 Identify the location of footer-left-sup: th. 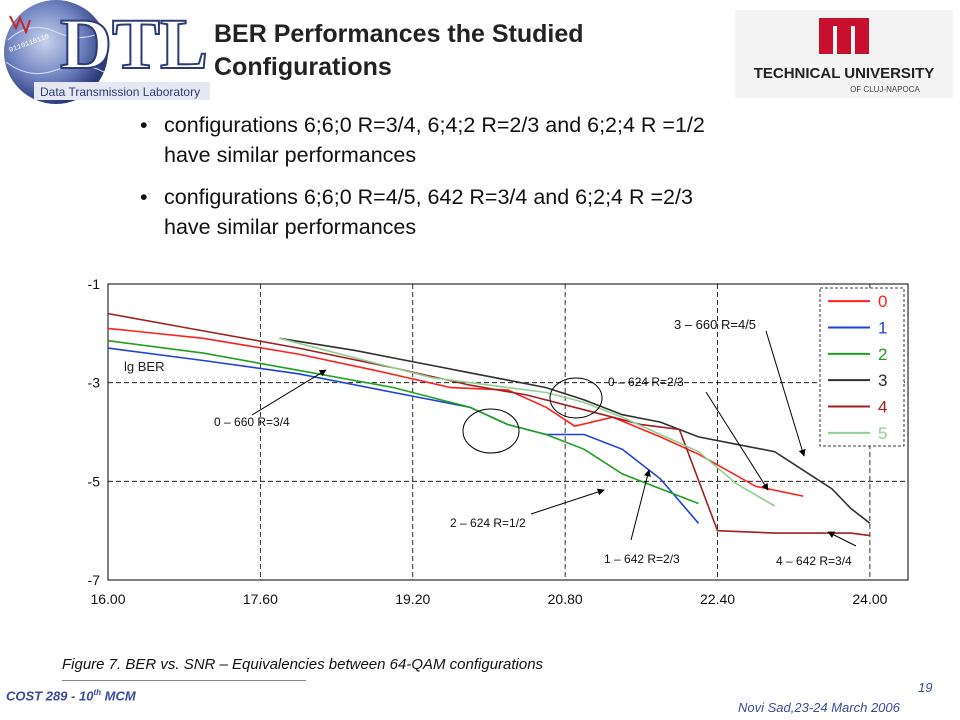
(97, 692).